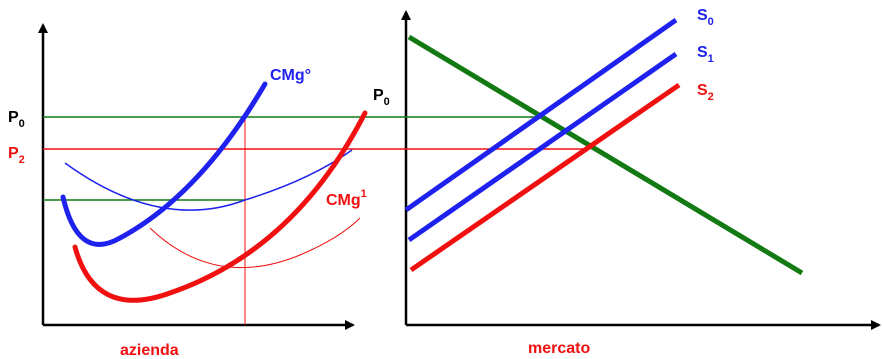 The image size is (883, 359). What do you see at coordinates (559, 348) in the screenshot?
I see `mercato-caption: mercato` at bounding box center [559, 348].